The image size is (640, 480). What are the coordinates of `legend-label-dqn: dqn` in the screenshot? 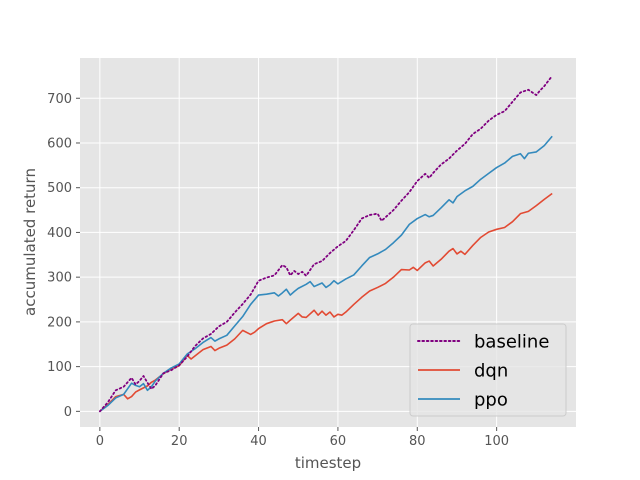 It's located at (491, 371).